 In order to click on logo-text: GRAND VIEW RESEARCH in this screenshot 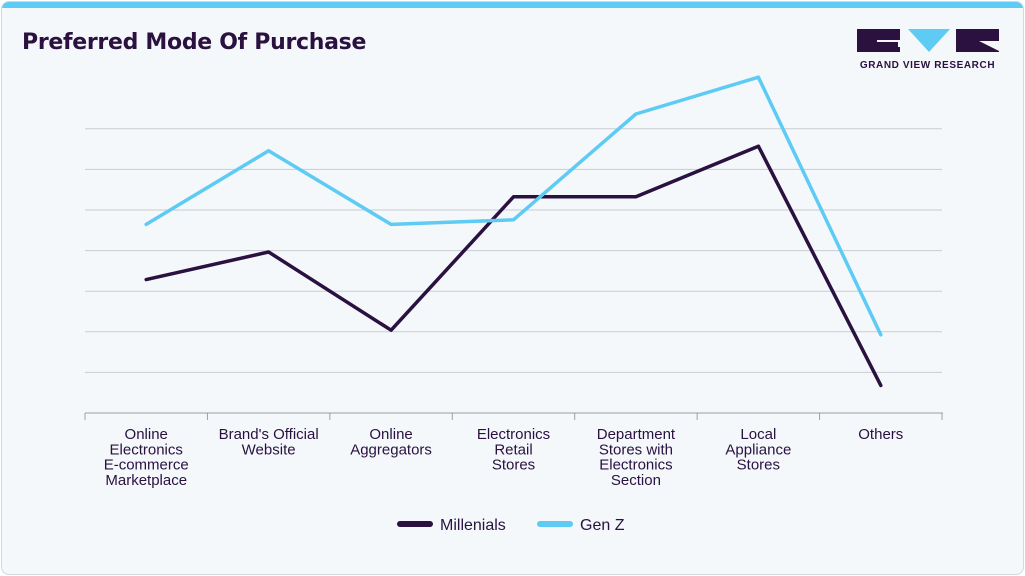, I will do `click(927, 65)`.